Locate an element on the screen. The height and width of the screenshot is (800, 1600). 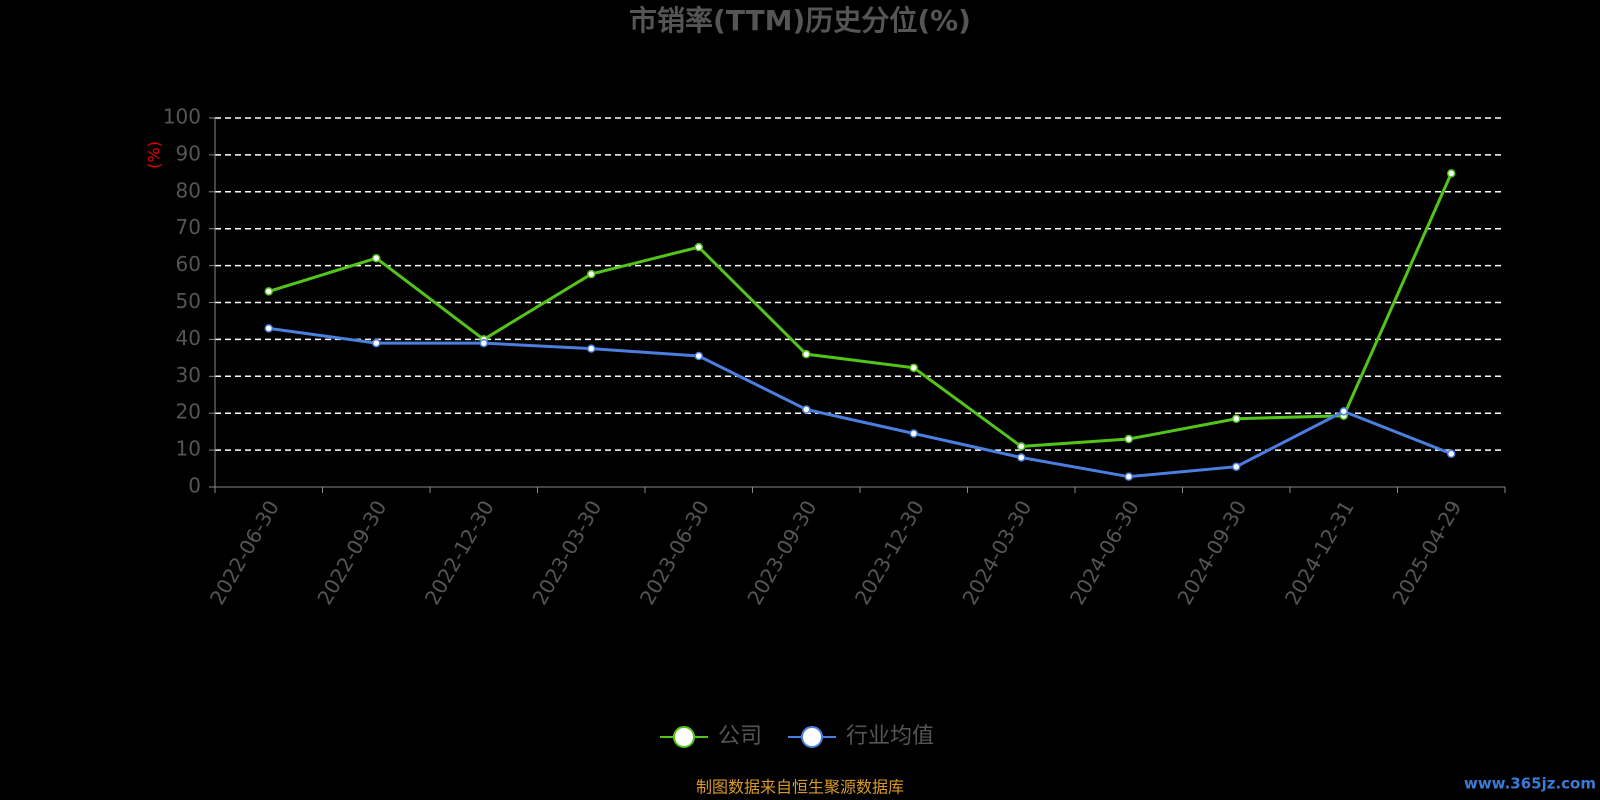
x-tick-label: 2022-06-30 is located at coordinates (244, 552).